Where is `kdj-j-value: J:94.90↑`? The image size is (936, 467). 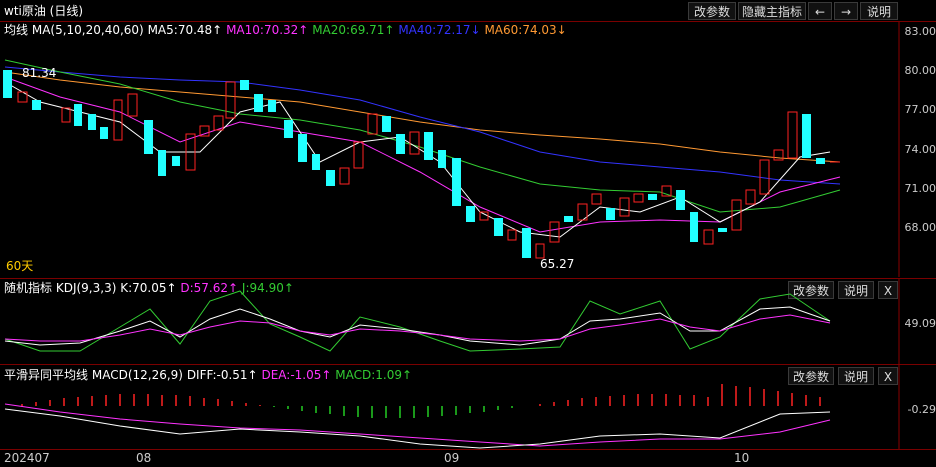 kdj-j-value: J:94.90↑ is located at coordinates (267, 288).